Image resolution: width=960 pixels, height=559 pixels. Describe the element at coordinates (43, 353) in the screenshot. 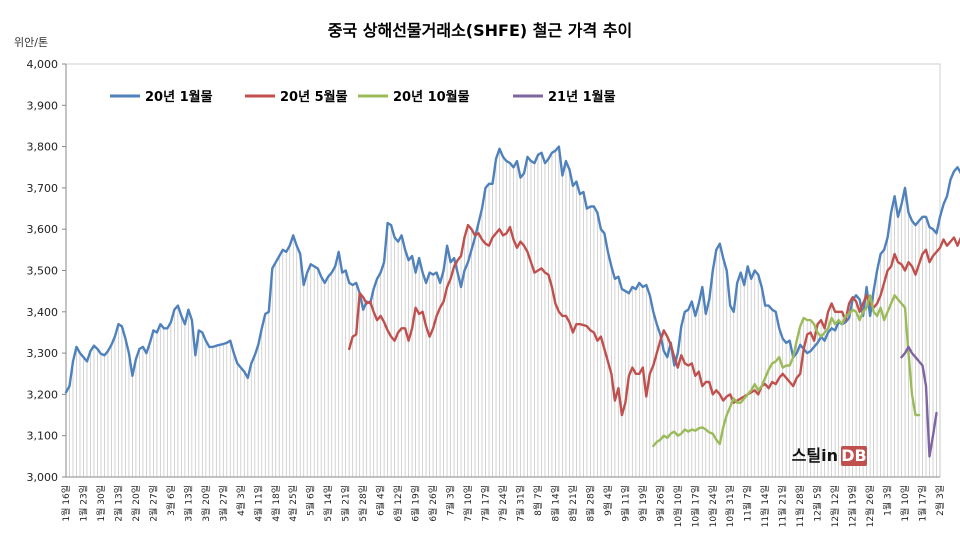

I see `y-tick-label: 3,300` at that location.